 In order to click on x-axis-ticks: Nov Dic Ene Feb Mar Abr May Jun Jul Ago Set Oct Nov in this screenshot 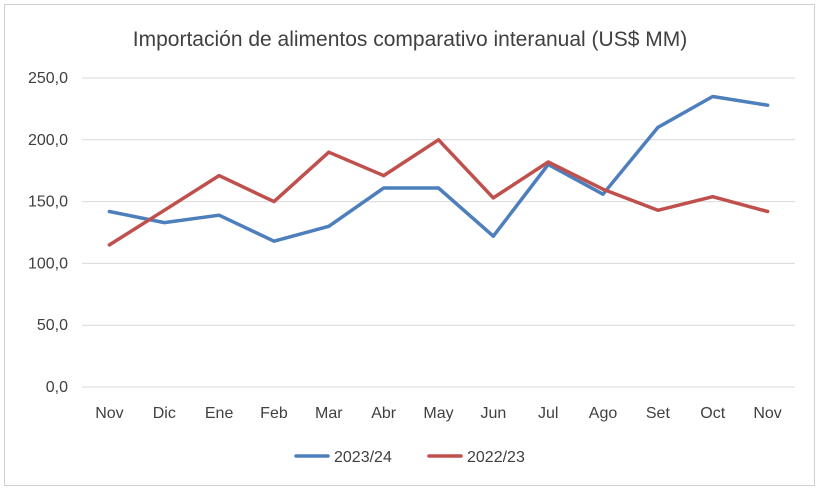, I will do `click(438, 413)`.